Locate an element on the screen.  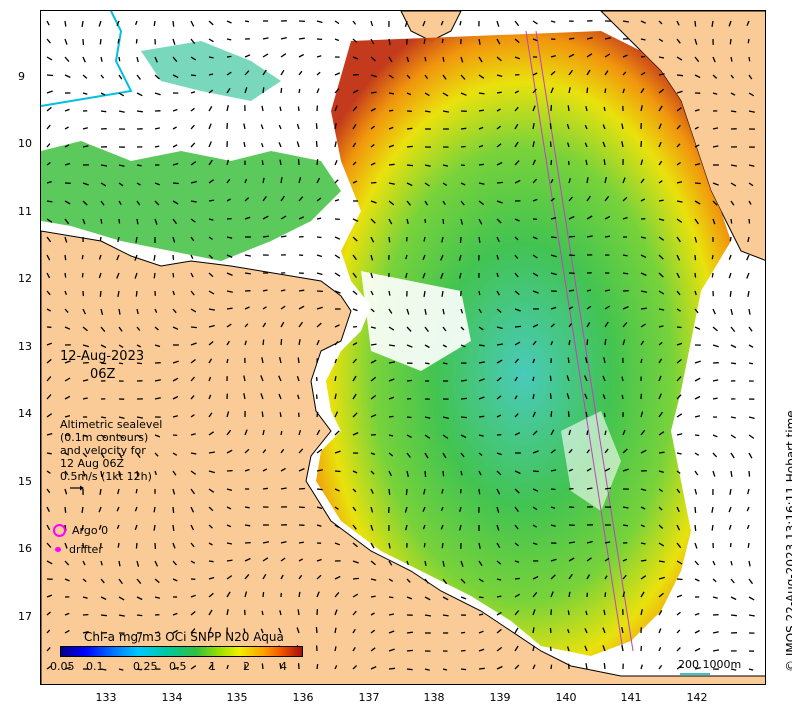
y-label-14: 14 is located at coordinates (25, 413).